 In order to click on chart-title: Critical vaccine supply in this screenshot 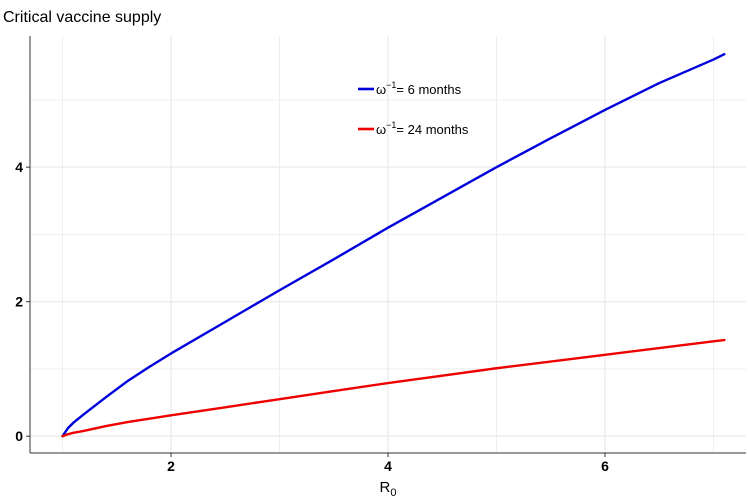, I will do `click(82, 17)`.